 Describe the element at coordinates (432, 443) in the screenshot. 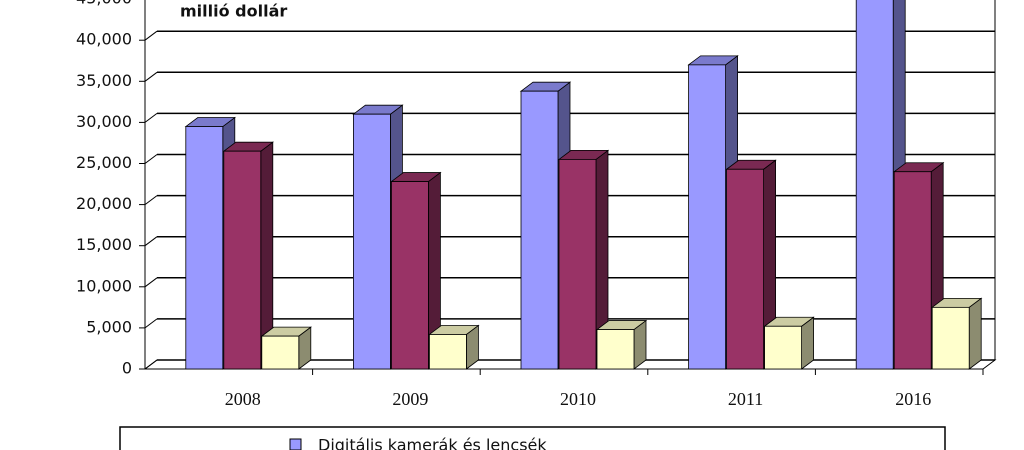

I see `legend-label: Digitális kamerák és lencsék` at that location.